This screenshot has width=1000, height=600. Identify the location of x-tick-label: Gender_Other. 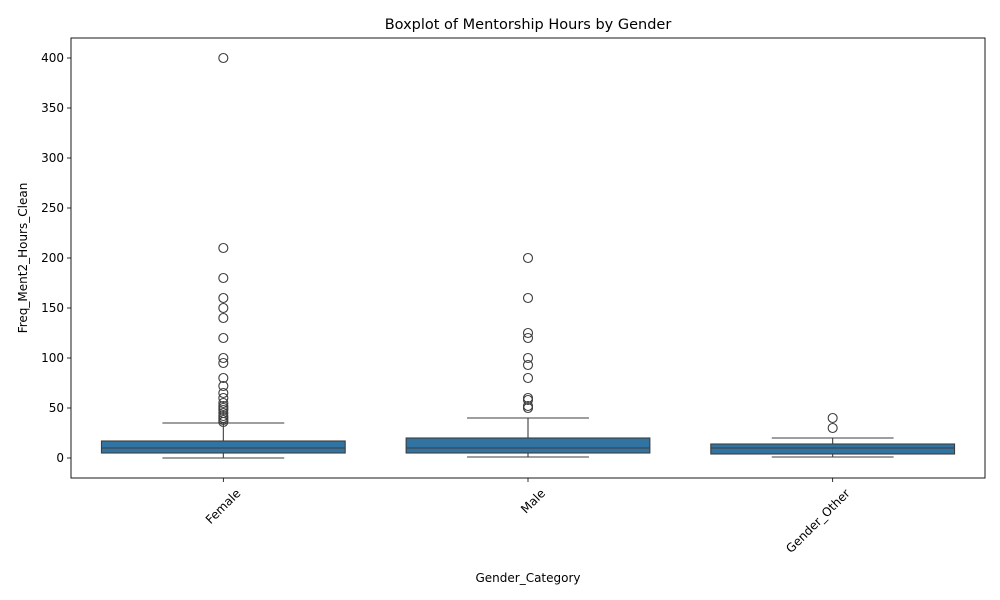
(818, 521).